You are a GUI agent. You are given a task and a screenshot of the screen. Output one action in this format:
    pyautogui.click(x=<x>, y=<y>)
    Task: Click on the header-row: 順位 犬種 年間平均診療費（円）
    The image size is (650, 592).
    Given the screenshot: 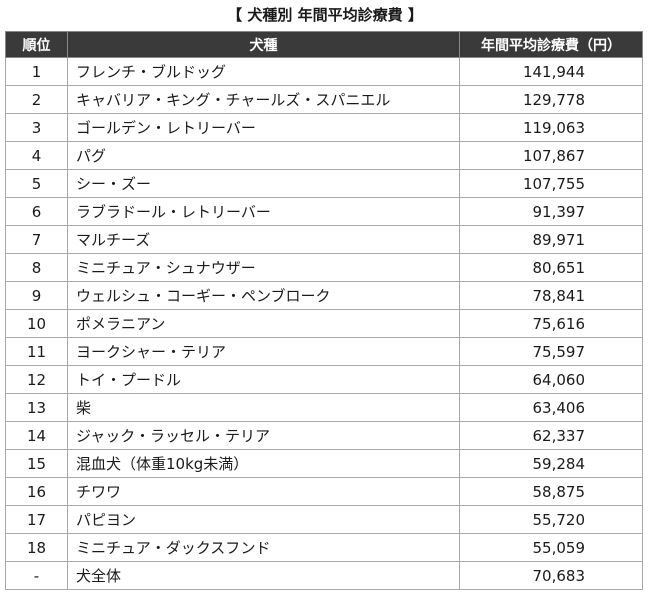 What is the action you would take?
    pyautogui.click(x=324, y=44)
    